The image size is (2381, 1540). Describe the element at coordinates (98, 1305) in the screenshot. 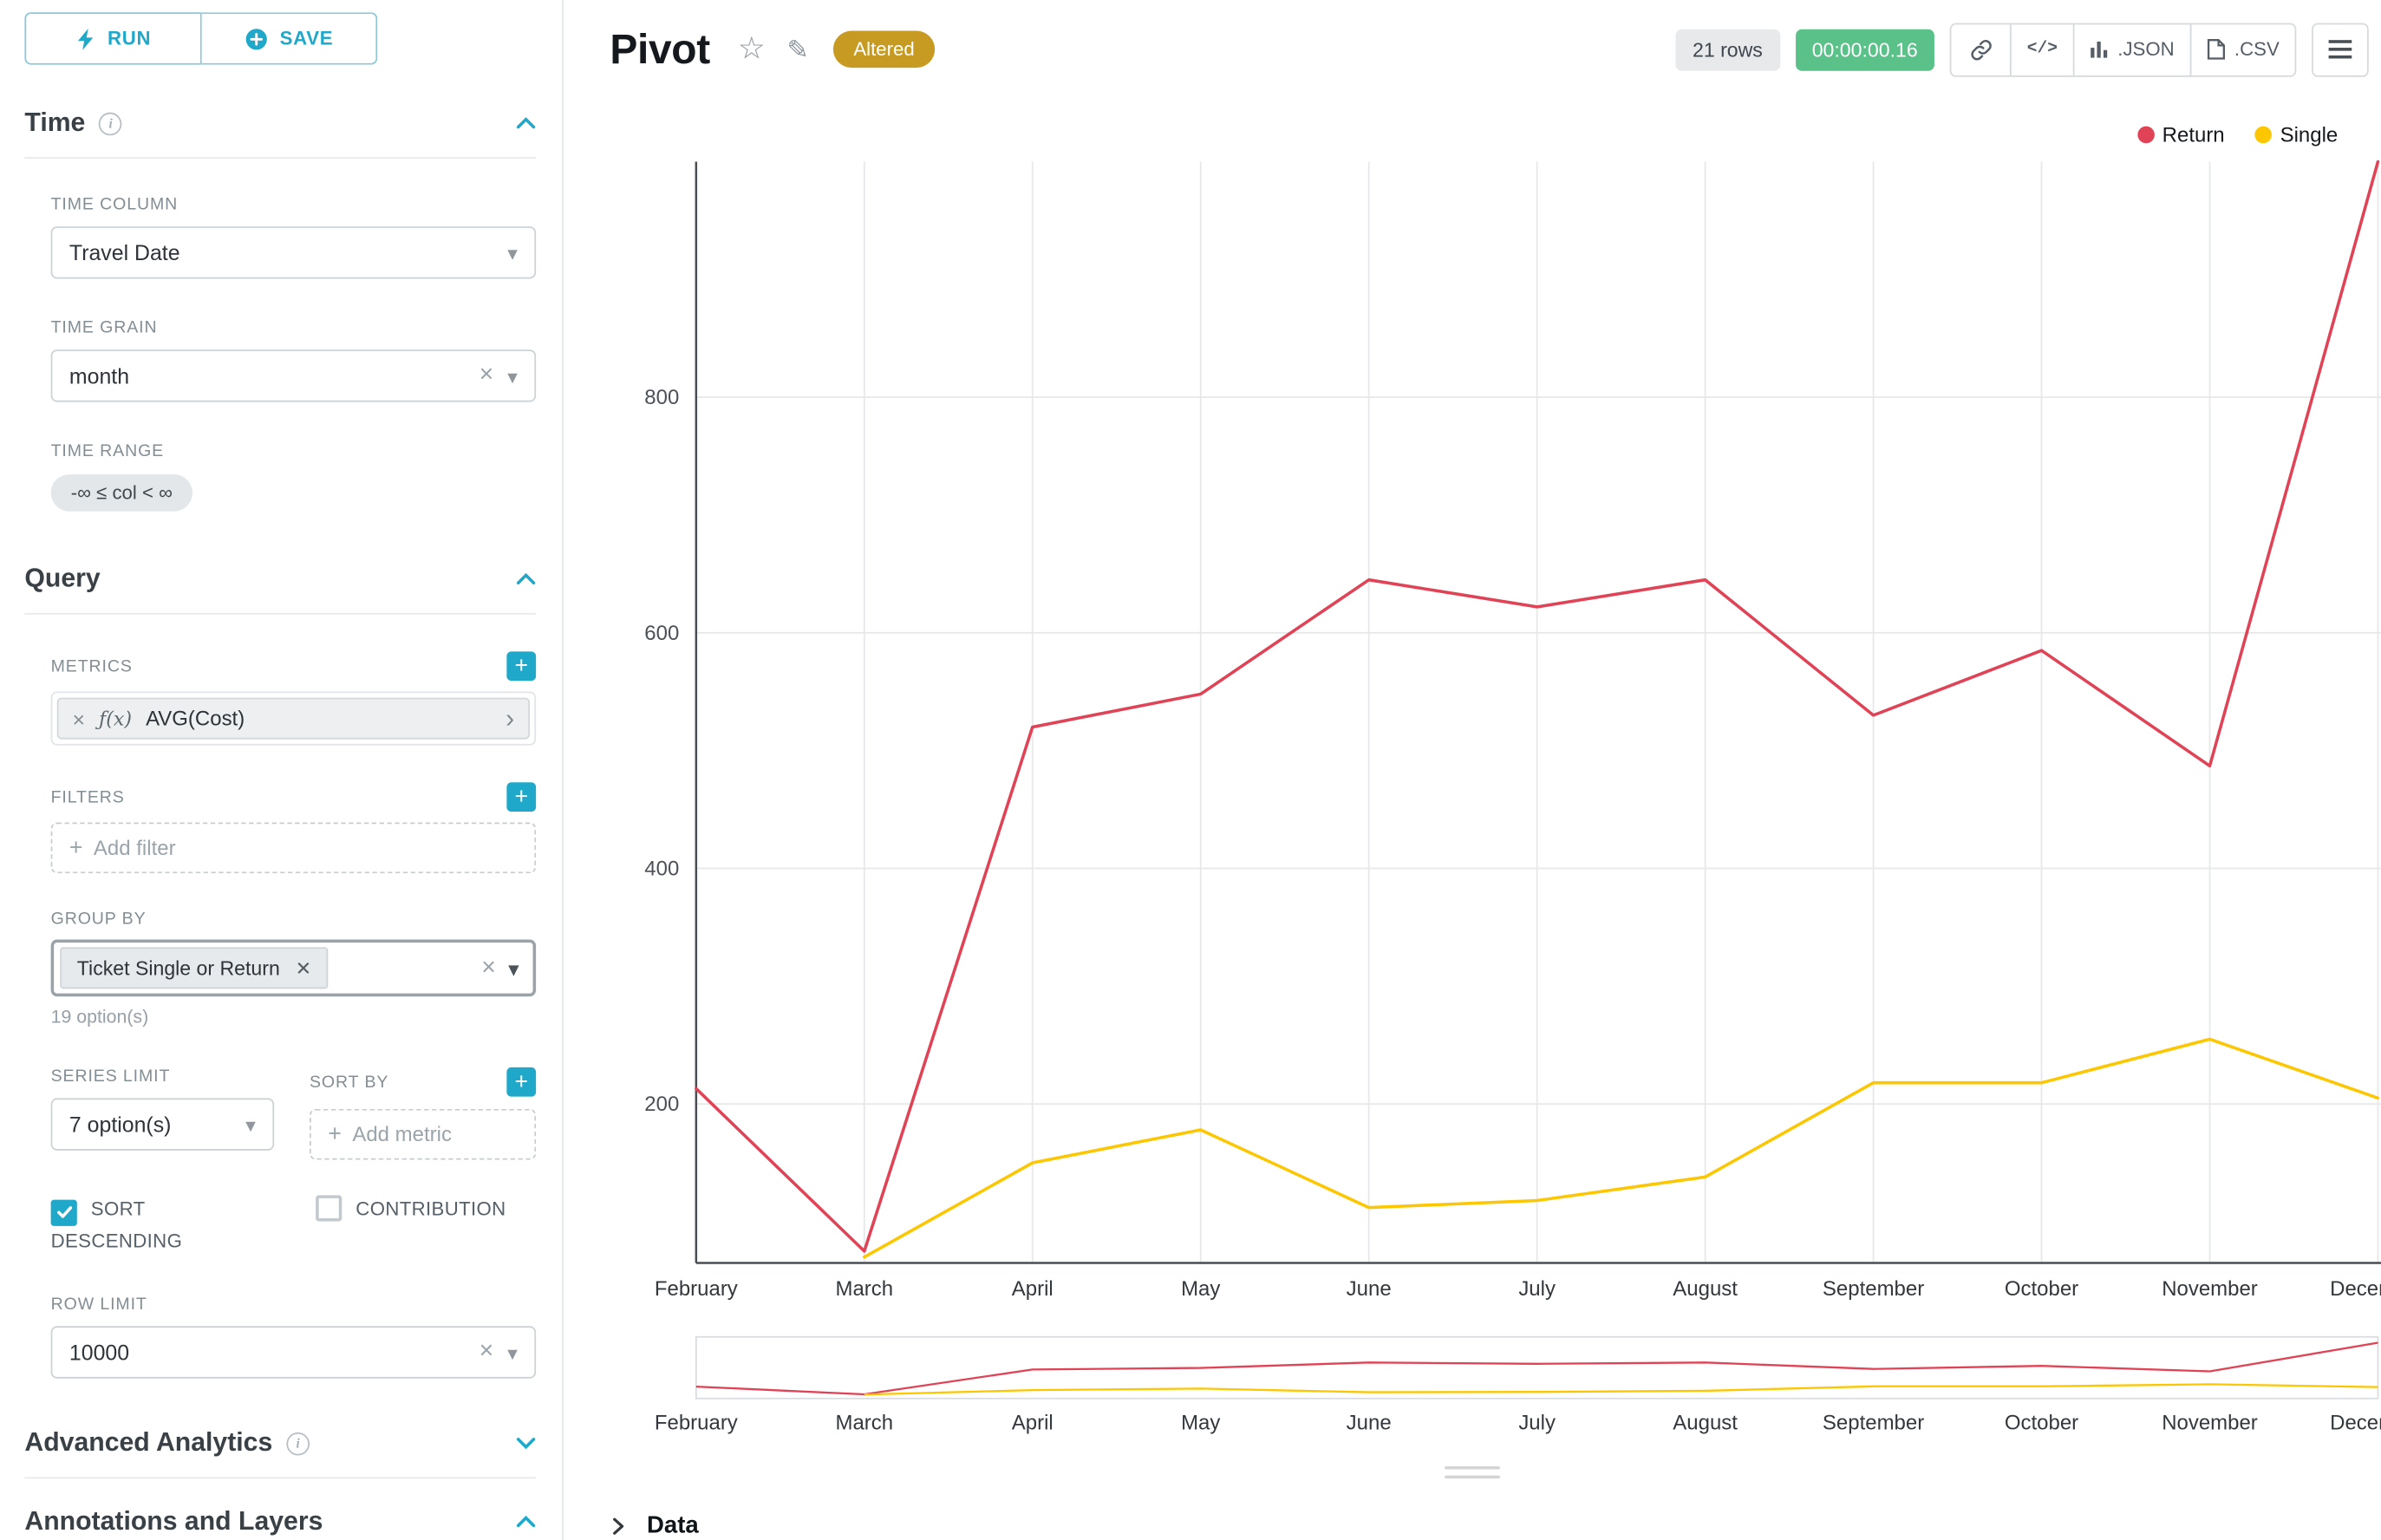

I see `row-limit-label: ROW LIMIT` at that location.